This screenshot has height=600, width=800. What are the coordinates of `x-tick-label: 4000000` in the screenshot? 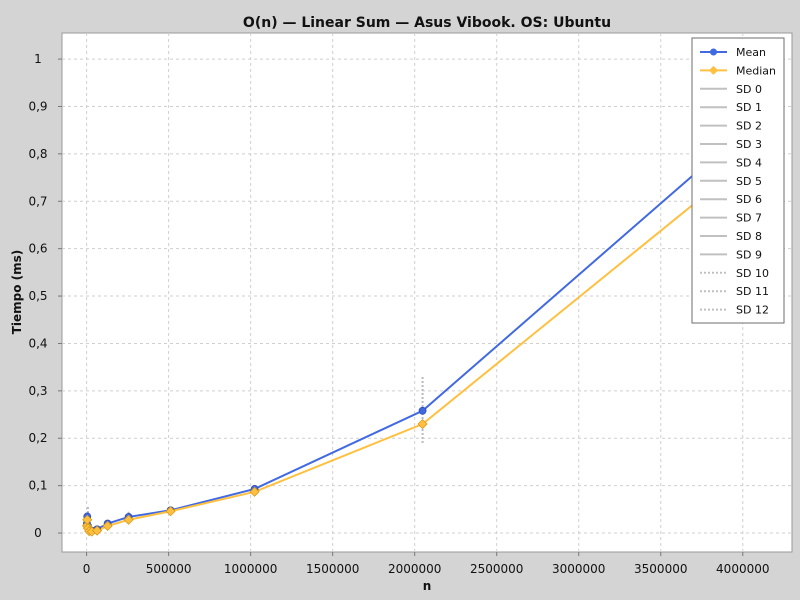 It's located at (742, 569).